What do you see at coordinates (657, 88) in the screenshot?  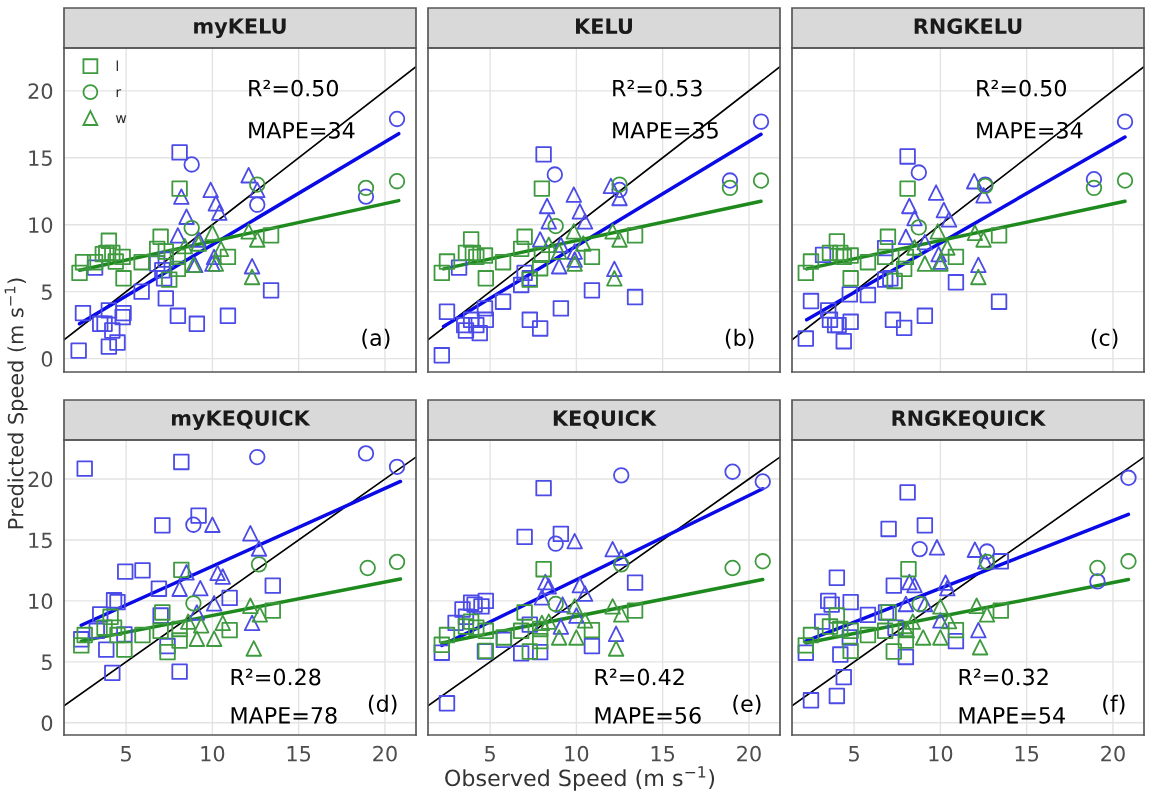 I see `annotation: R²=0.53` at bounding box center [657, 88].